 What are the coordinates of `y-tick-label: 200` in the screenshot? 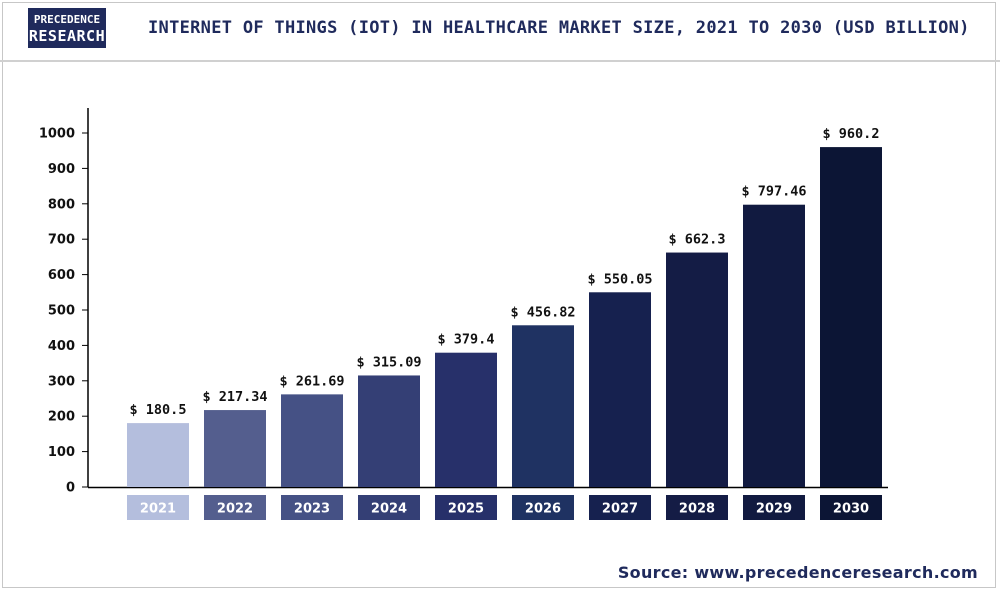 It's located at (61, 417).